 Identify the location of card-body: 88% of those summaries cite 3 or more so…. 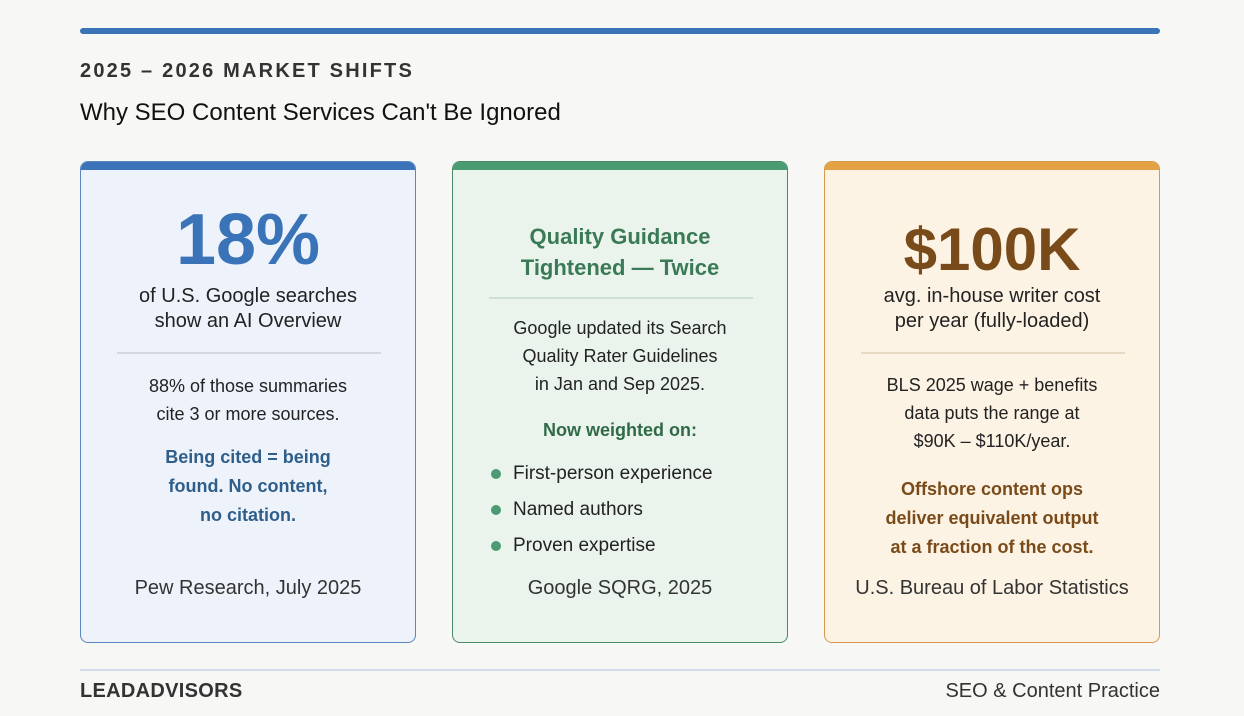
(248, 400).